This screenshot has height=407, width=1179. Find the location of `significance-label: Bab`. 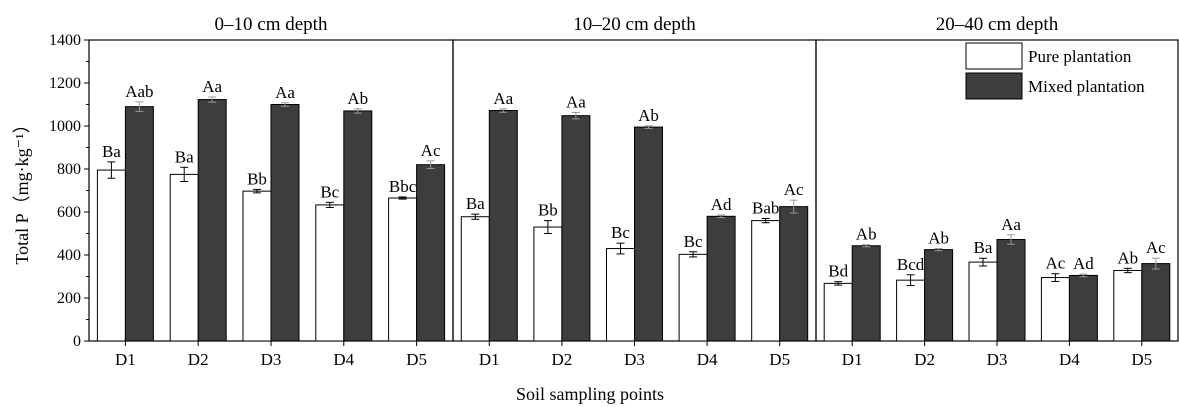

significance-label: Bab is located at coordinates (765, 207).